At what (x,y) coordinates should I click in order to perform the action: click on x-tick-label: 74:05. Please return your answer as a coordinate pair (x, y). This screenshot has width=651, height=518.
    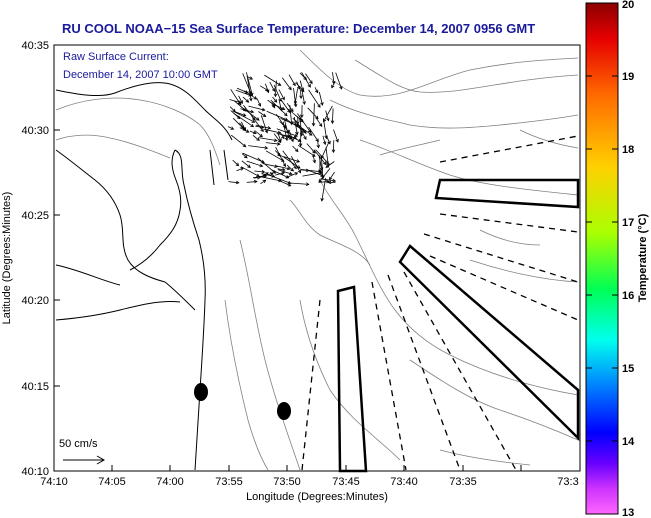
    Looking at the image, I should click on (112, 482).